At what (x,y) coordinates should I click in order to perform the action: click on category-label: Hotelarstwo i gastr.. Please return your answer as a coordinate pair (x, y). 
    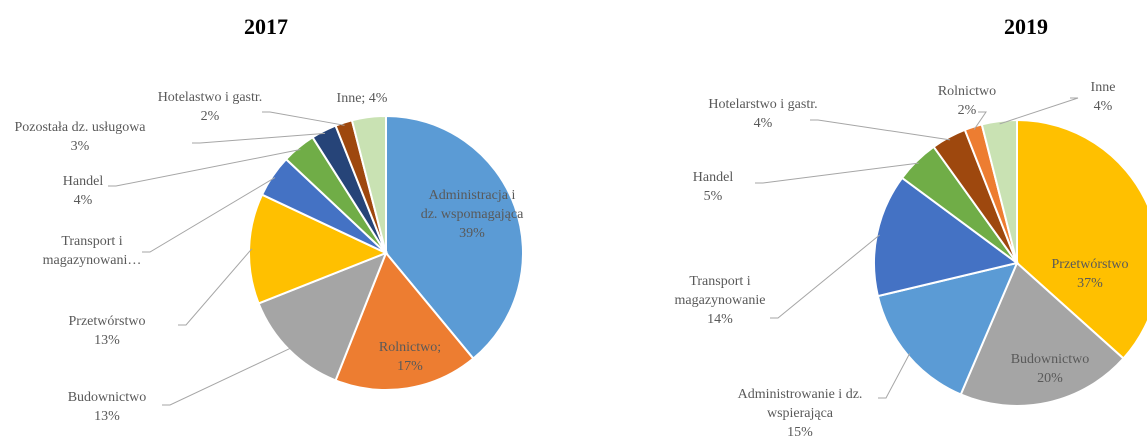
    Looking at the image, I should click on (763, 104).